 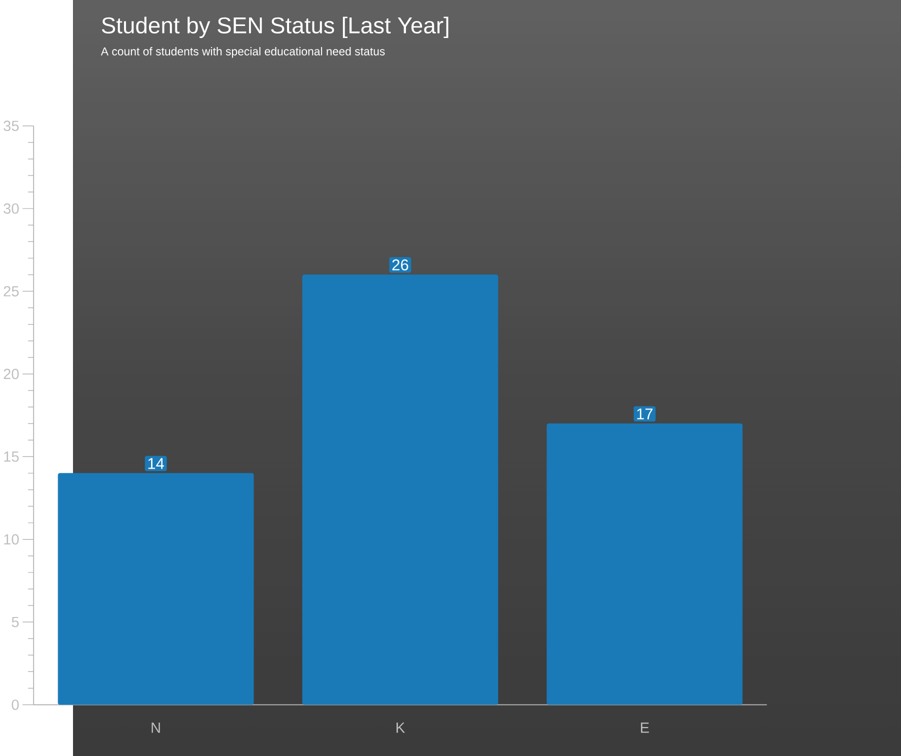 What do you see at coordinates (15, 622) in the screenshot?
I see `y-tick-label: 5` at bounding box center [15, 622].